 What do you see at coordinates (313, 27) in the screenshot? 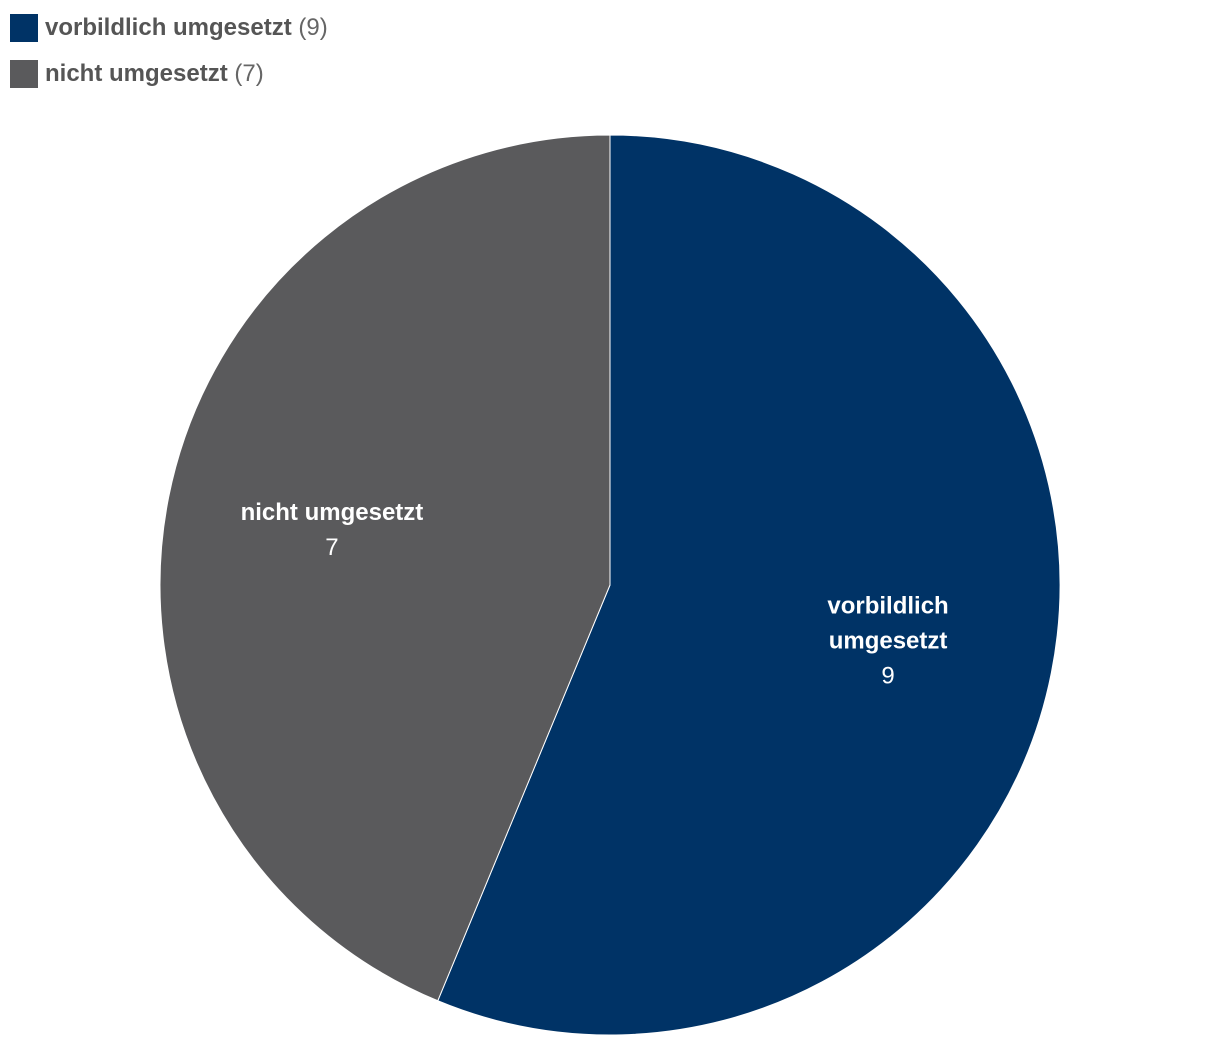
I see `legend-count-vorbildlich: (9)` at bounding box center [313, 27].